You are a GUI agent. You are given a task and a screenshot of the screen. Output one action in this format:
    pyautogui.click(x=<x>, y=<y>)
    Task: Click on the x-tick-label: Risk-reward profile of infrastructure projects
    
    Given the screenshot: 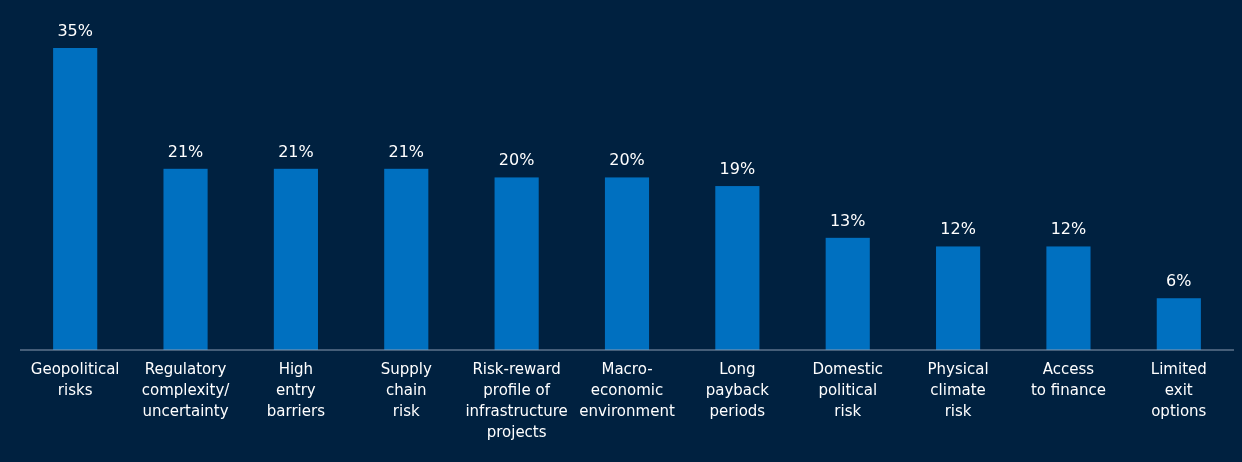 What is the action you would take?
    pyautogui.click(x=516, y=400)
    